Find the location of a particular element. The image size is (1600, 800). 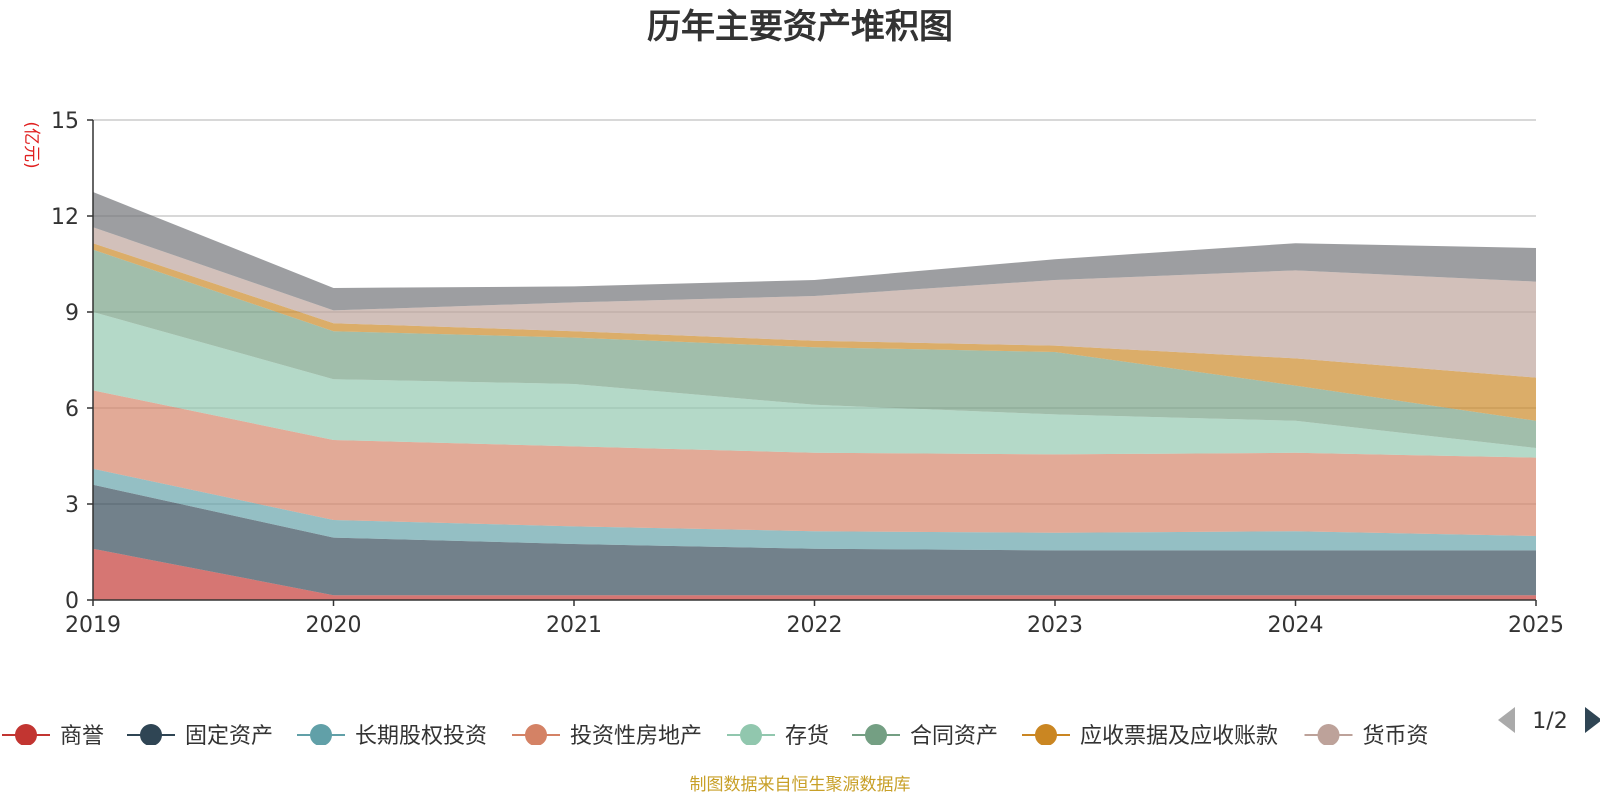

y-tick-label-3: 9 is located at coordinates (72, 313).